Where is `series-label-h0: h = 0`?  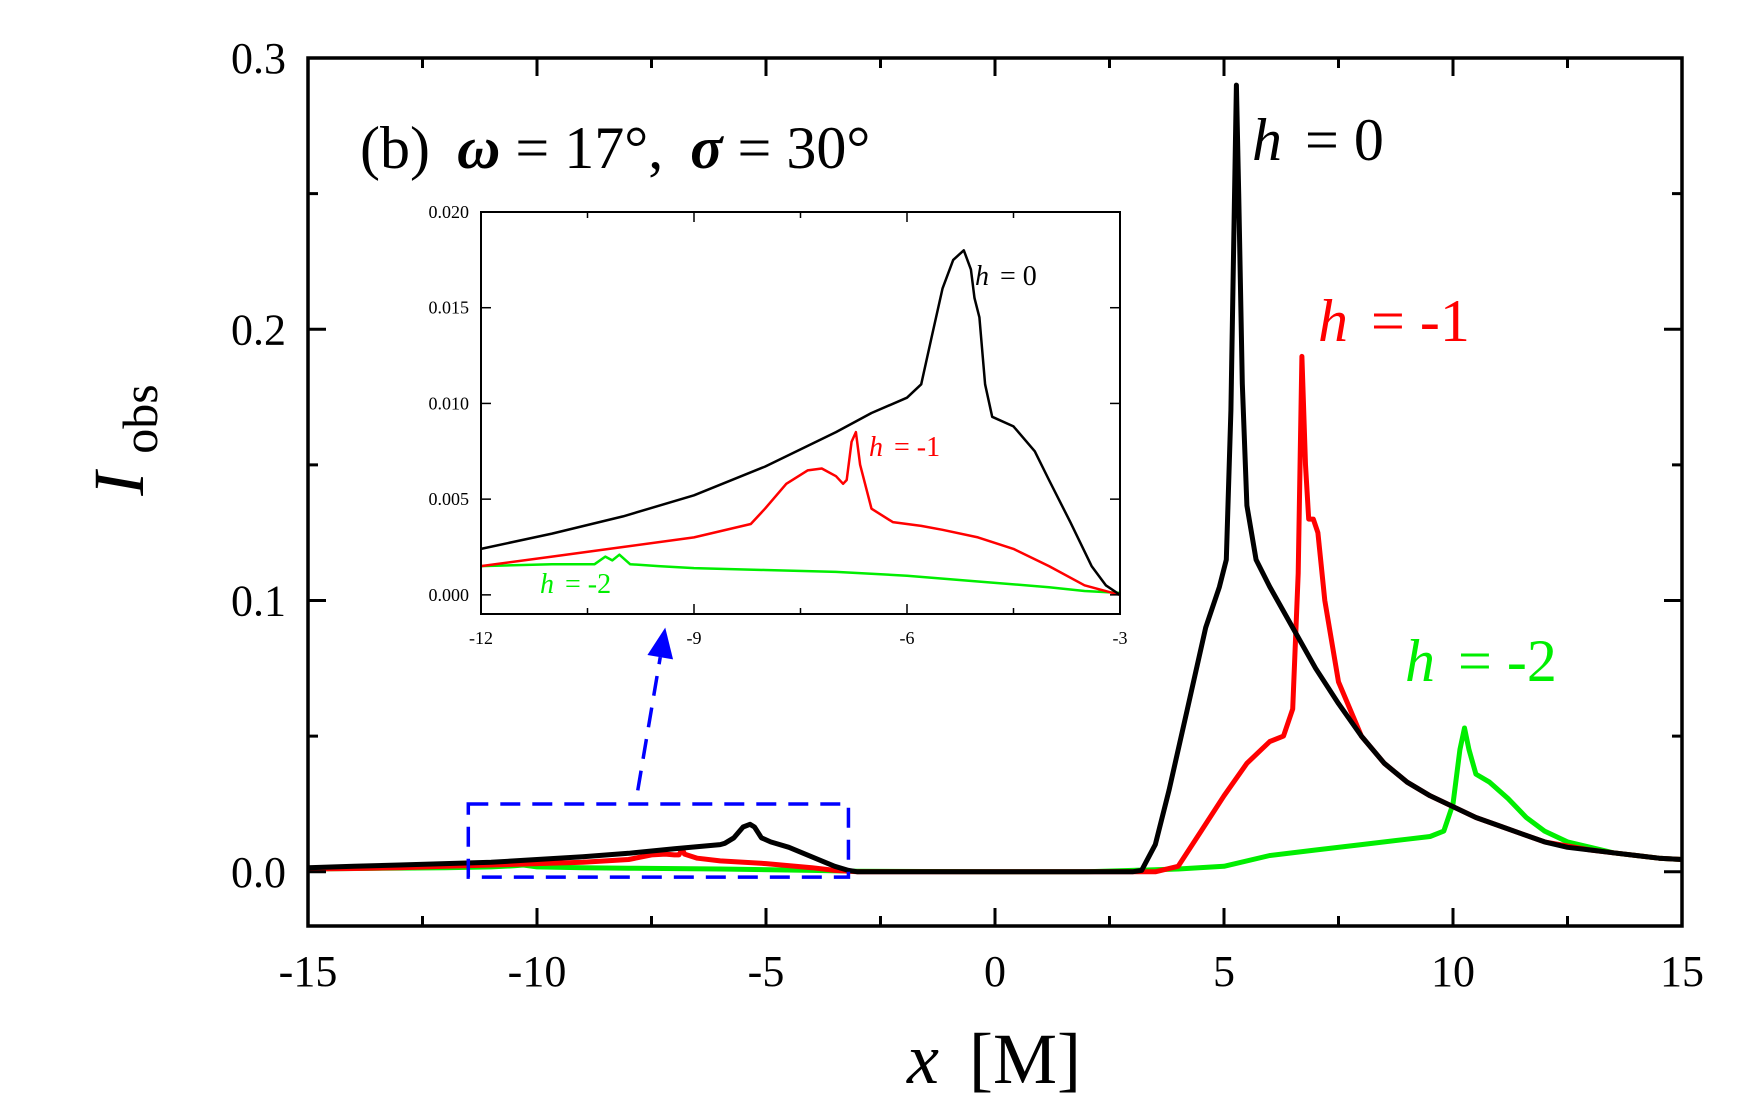
series-label-h0: h = 0 is located at coordinates (1318, 140).